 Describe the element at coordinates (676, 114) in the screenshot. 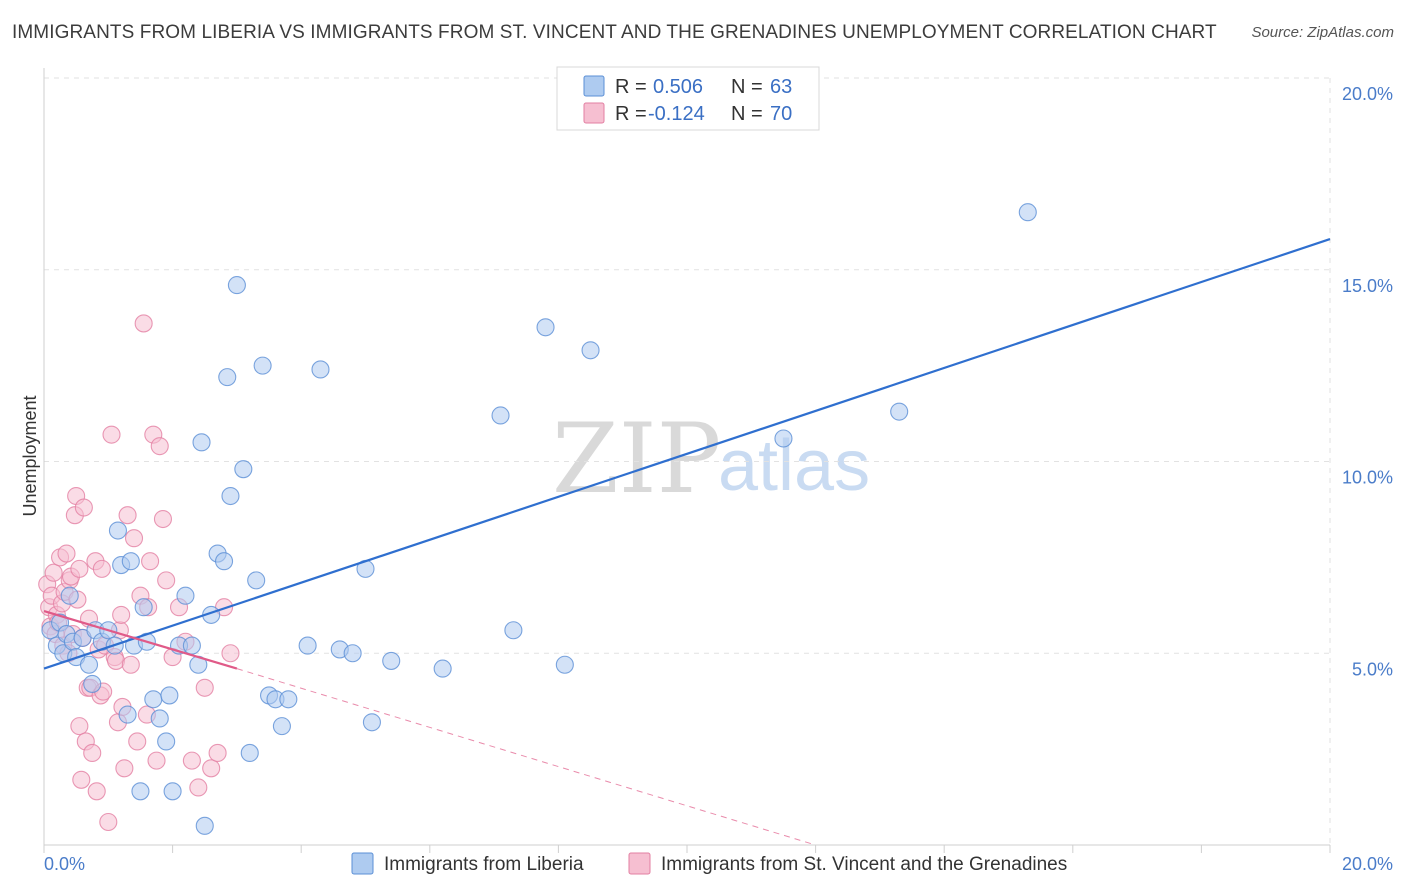

I see `legend-r-value-pink: -0.124` at that location.